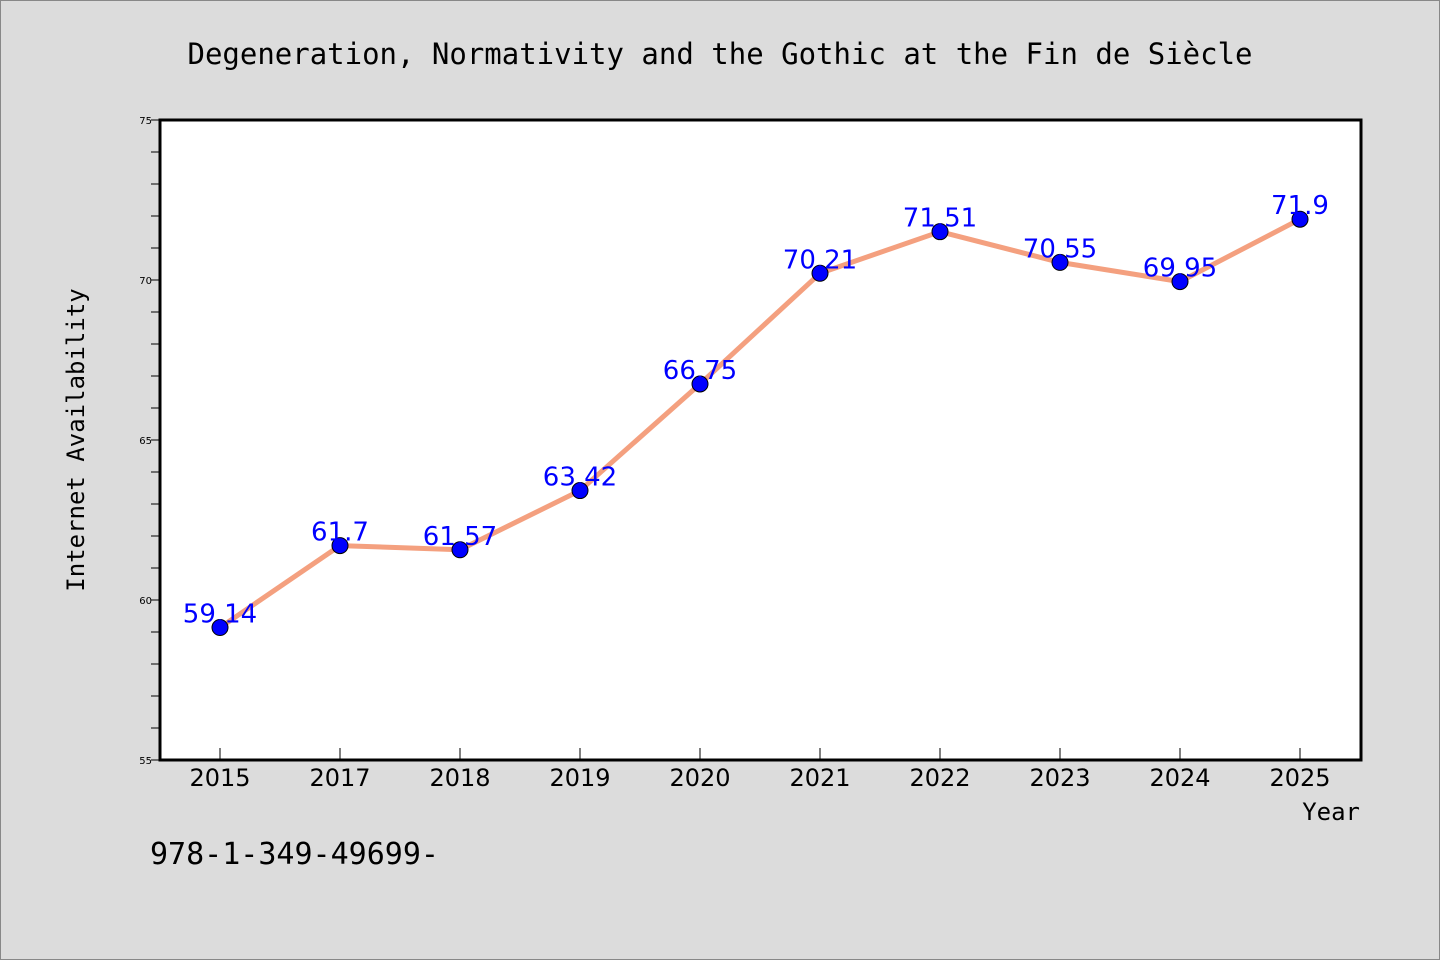 This screenshot has width=1440, height=960. I want to click on data-label: 71.9, so click(1300, 206).